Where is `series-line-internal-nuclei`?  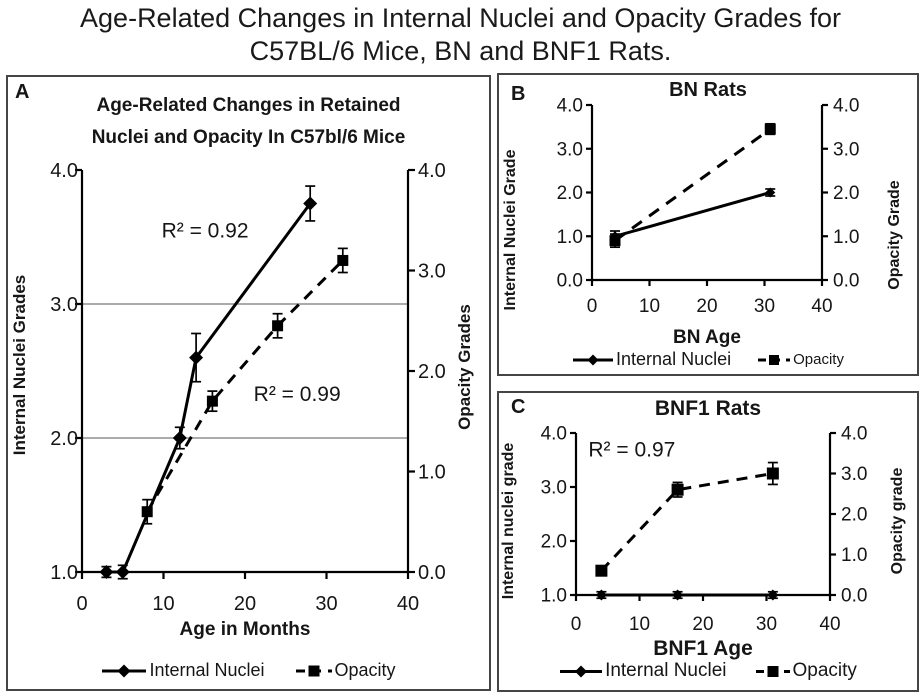
series-line-internal-nuclei is located at coordinates (692, 214).